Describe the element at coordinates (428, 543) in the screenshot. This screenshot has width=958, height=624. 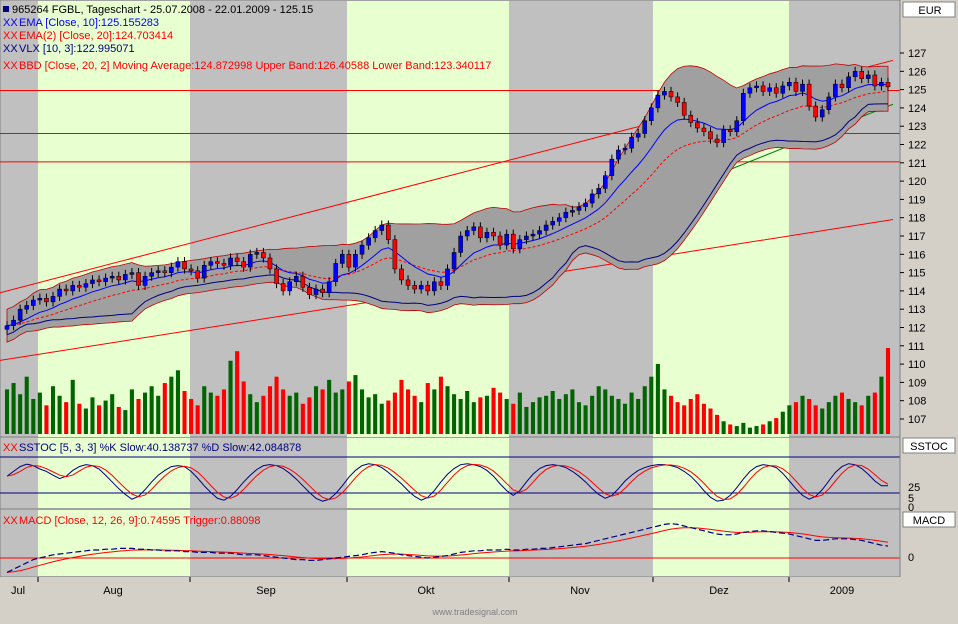
I see `month-band-macd` at that location.